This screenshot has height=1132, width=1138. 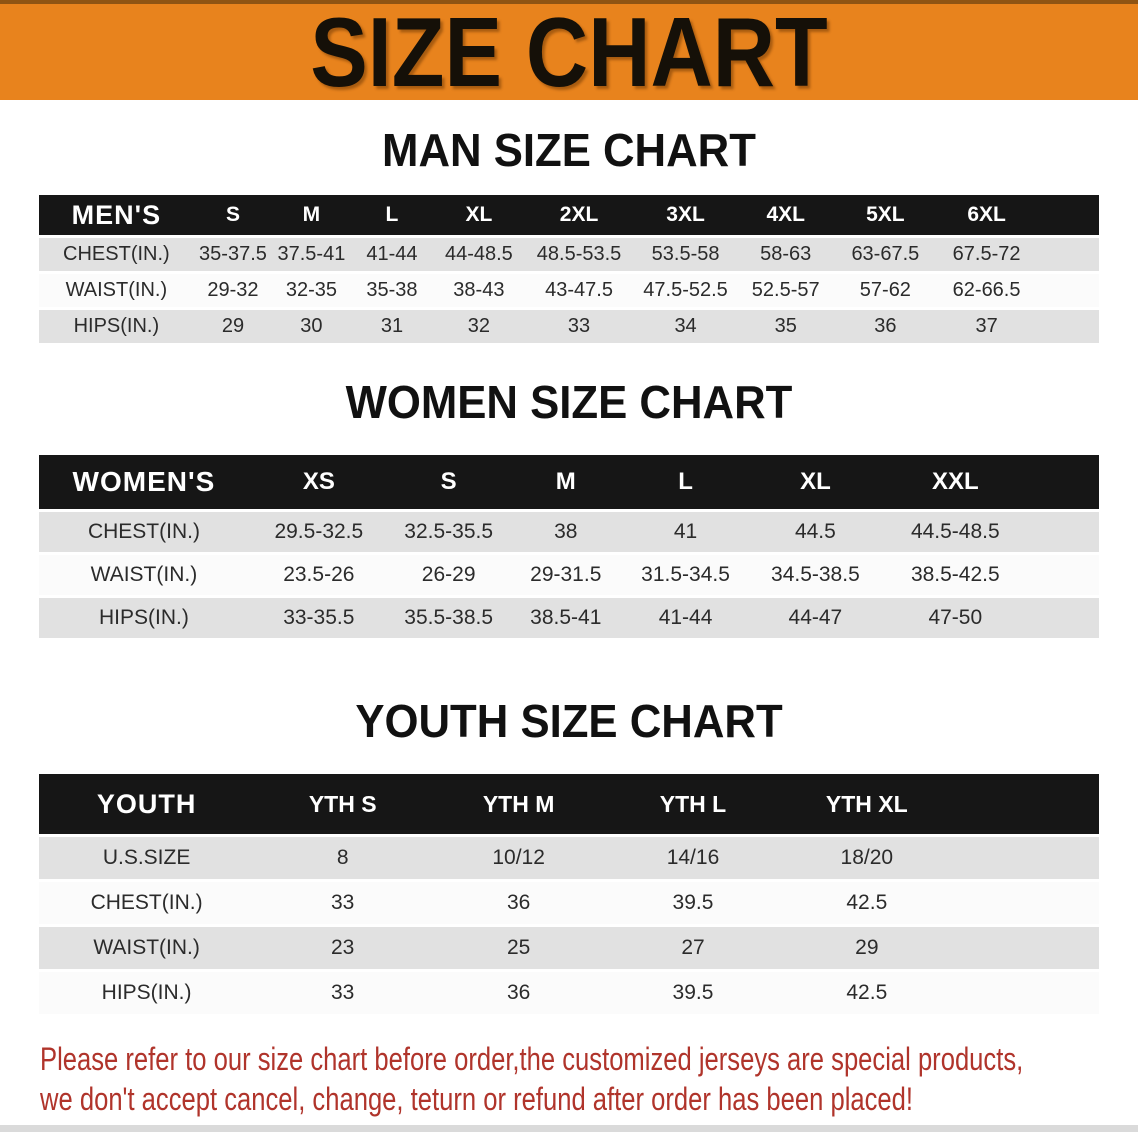 I want to click on men-table-row: HIPS(IN.) 29 30 31 32 33 34 35 36 37, so click(x=569, y=326).